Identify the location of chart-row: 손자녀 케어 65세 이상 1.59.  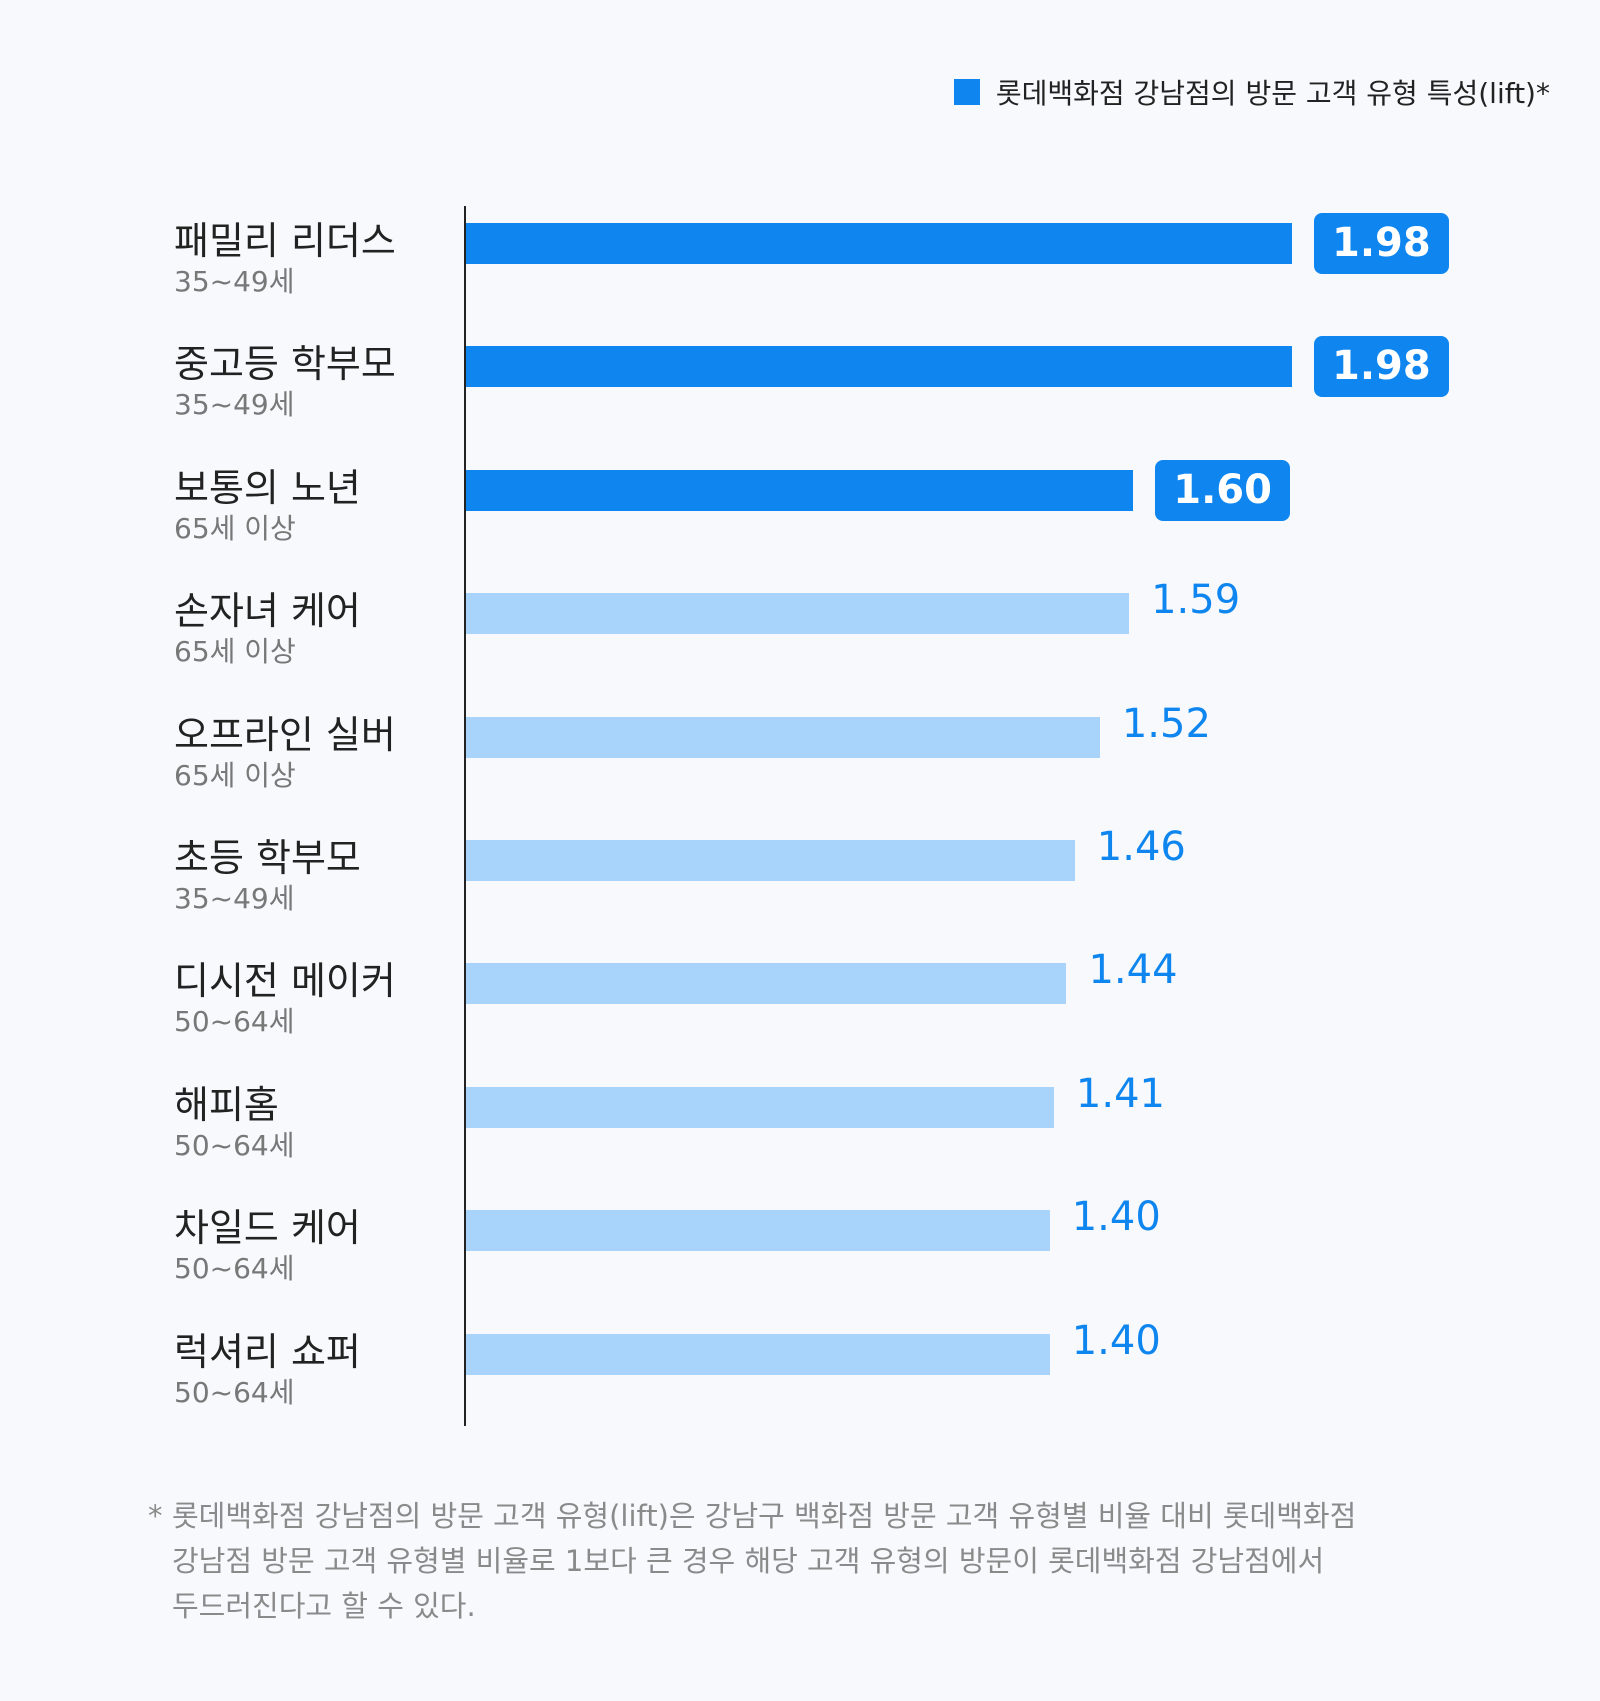
(800, 621).